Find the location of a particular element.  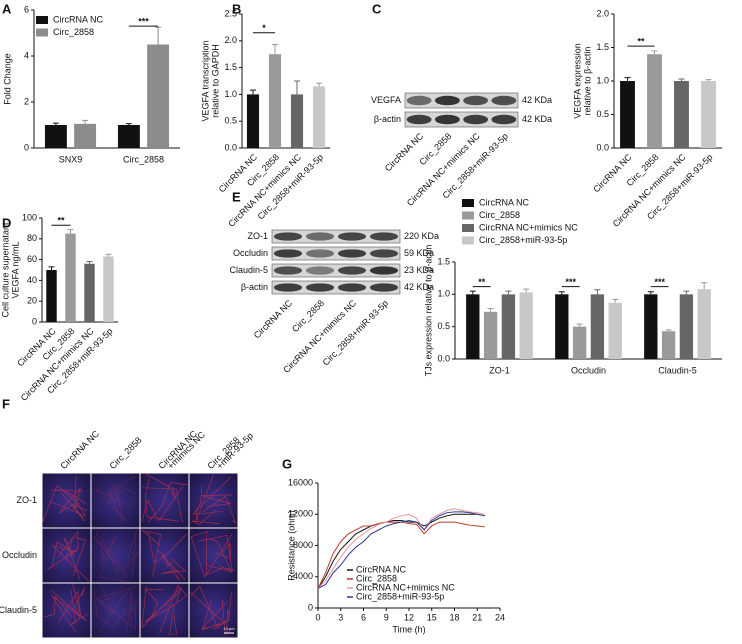

blot-size-label: 42 KDa is located at coordinates (419, 287).